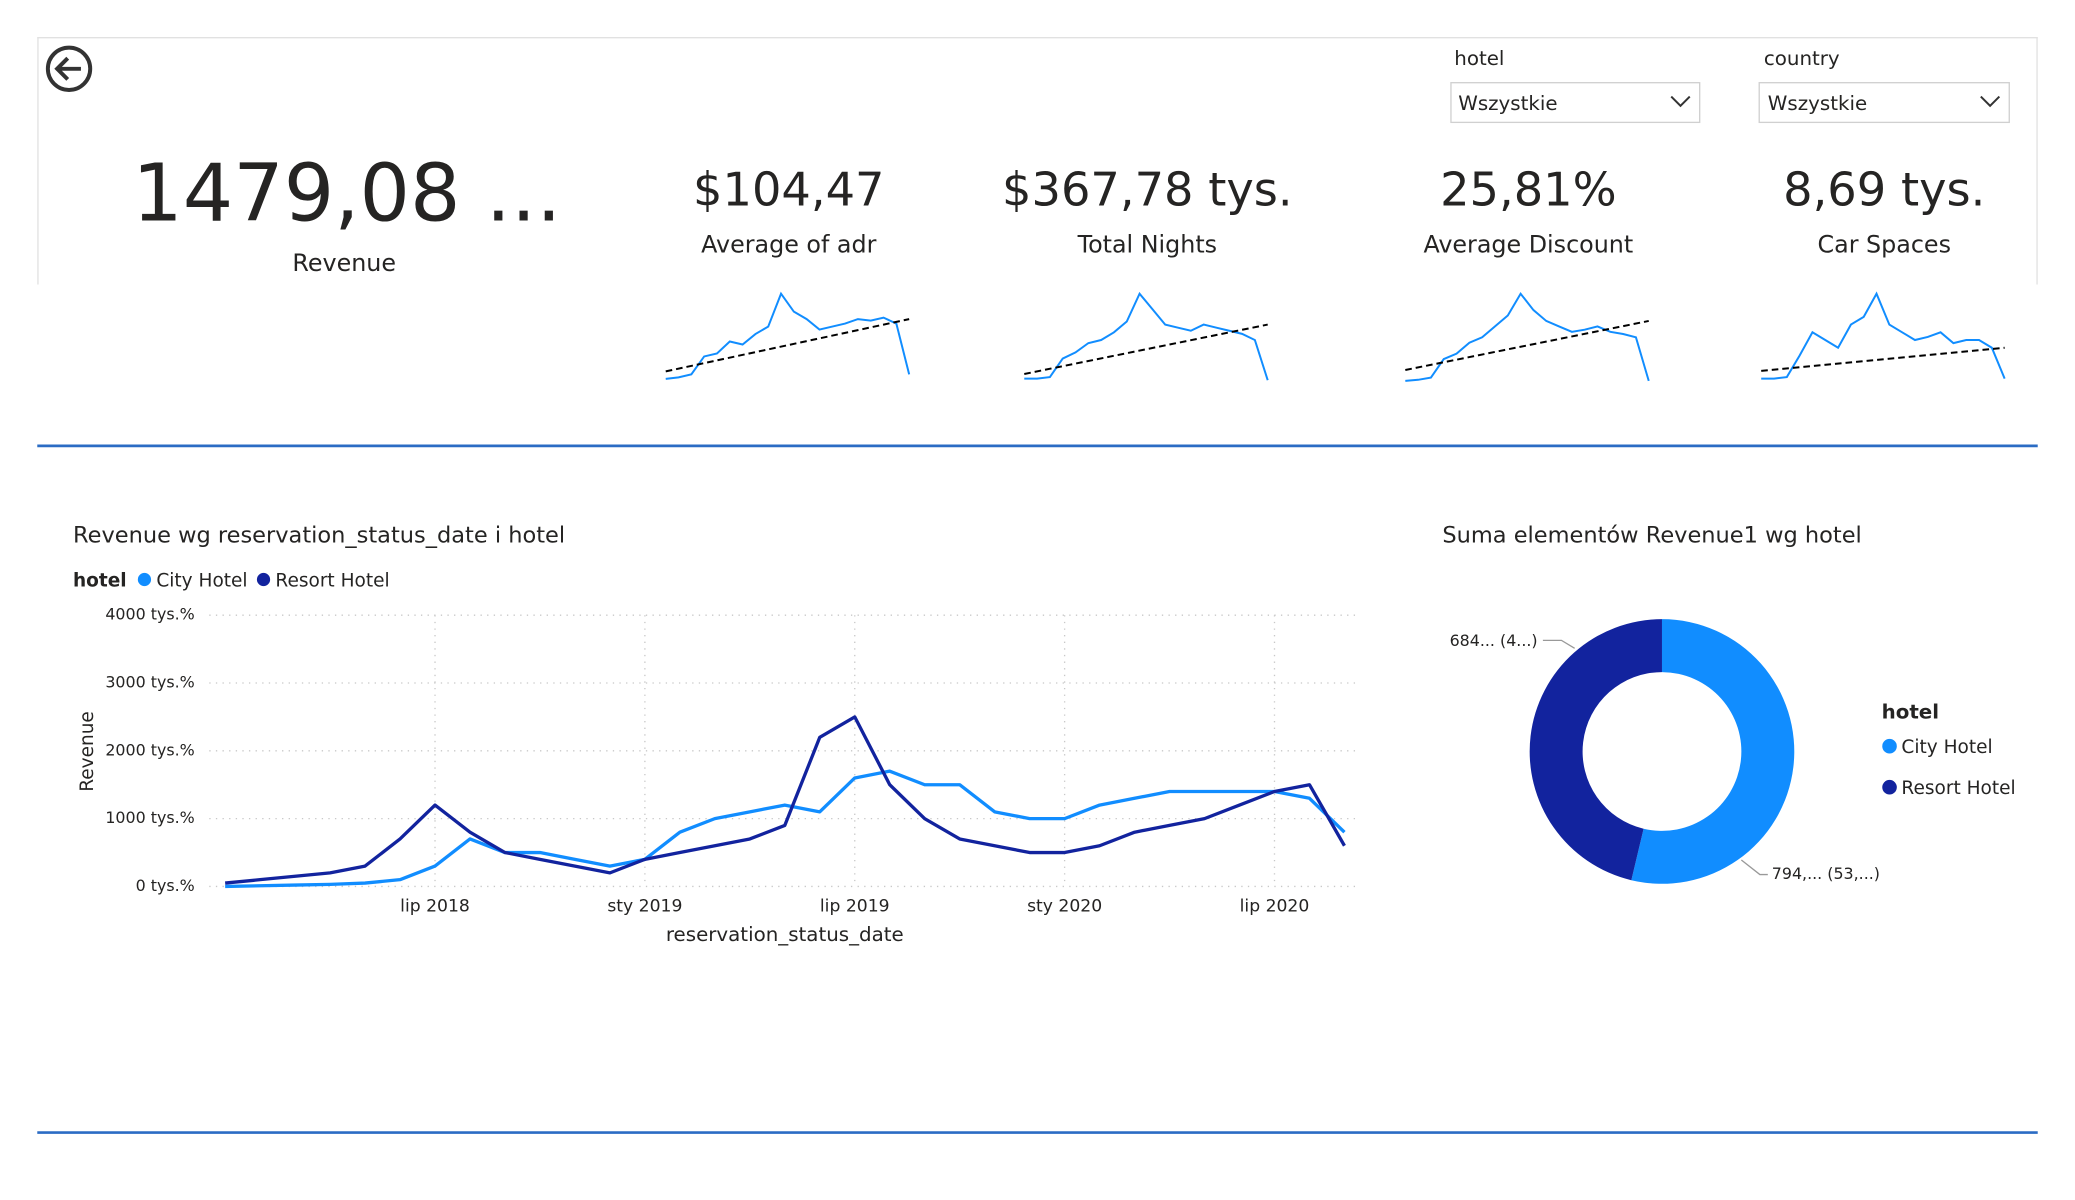 This screenshot has height=1200, width=2075. Describe the element at coordinates (165, 885) in the screenshot. I see `y-tick-label: 0 tys.%` at that location.